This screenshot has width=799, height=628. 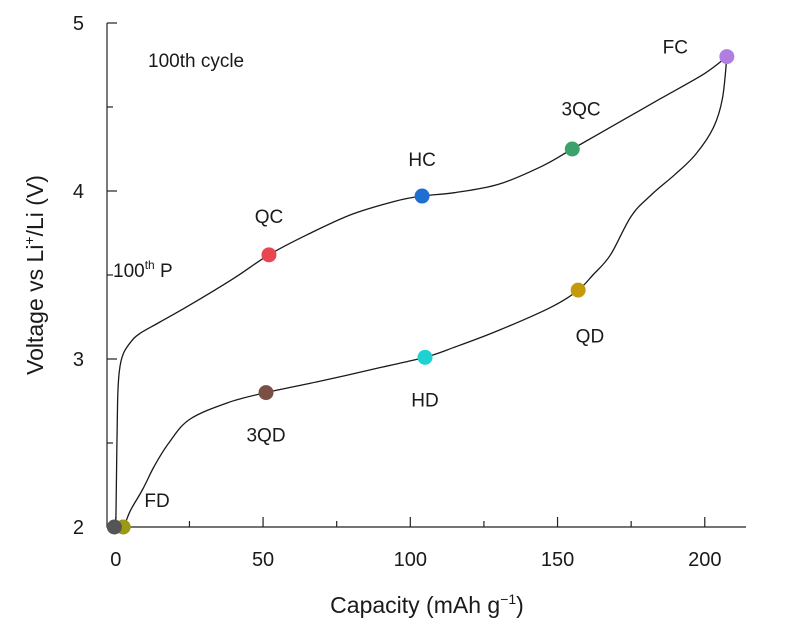 What do you see at coordinates (557, 560) in the screenshot?
I see `x-tick-label: 150` at bounding box center [557, 560].